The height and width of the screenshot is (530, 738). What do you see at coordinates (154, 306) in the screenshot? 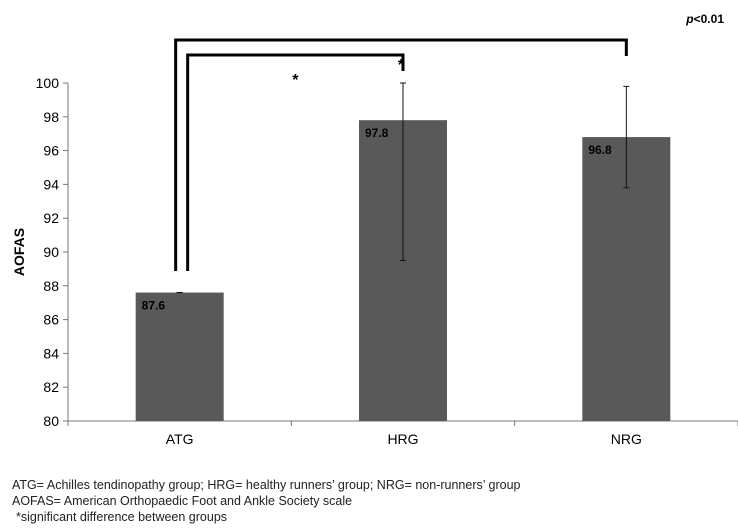
I see `data-label-atg: 87.6` at bounding box center [154, 306].